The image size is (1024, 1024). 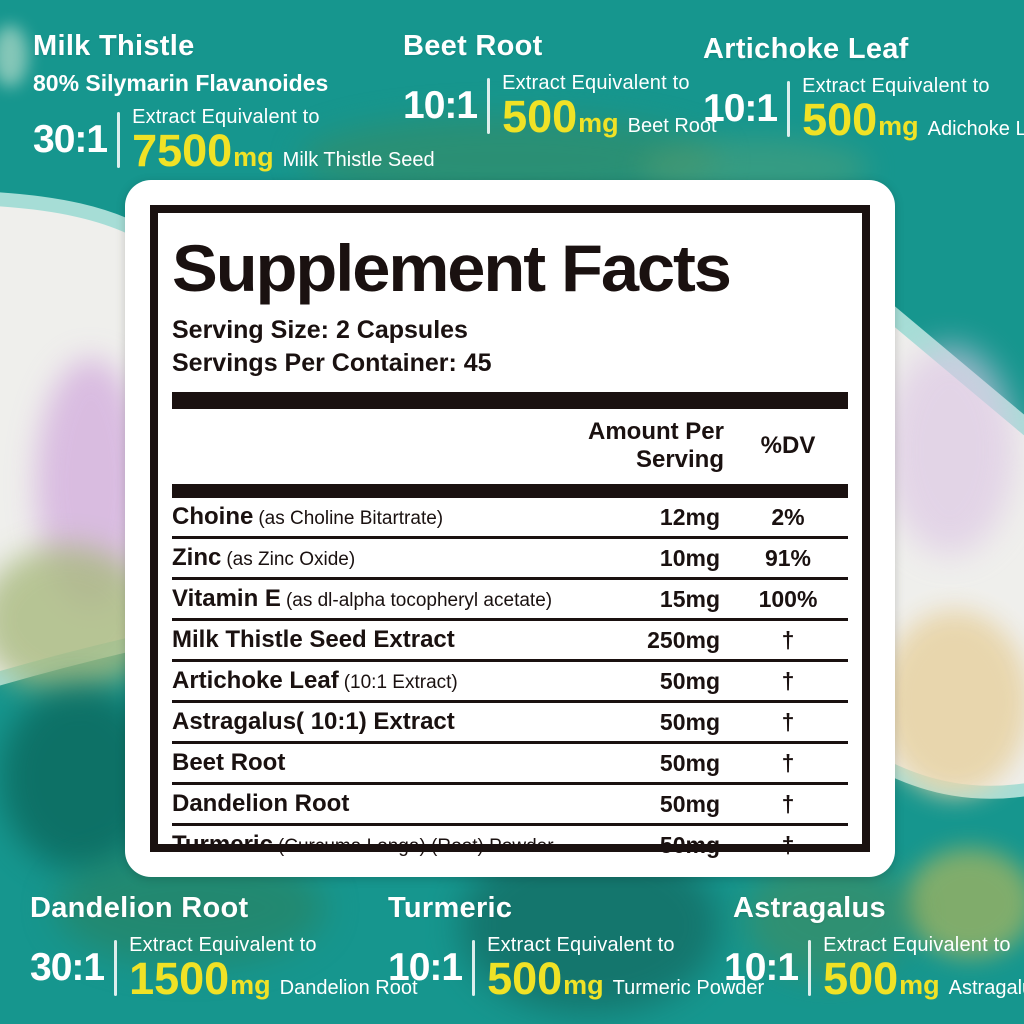 I want to click on callout-title: Dandelion Root, so click(x=139, y=908).